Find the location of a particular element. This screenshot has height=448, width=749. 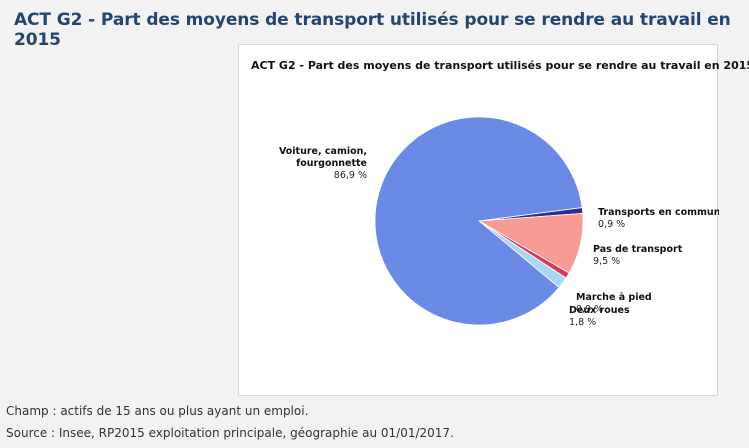

slice-name-label: Voiture, camion, is located at coordinates (323, 151).